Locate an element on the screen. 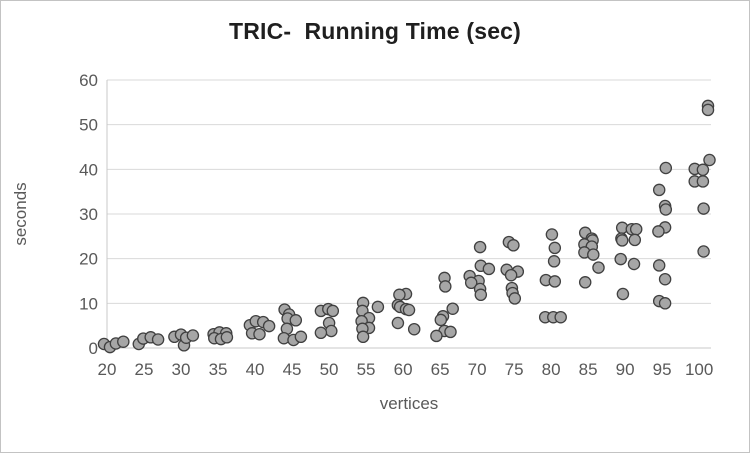 Image resolution: width=750 pixels, height=453 pixels. y-tick-label-50: 50 is located at coordinates (88, 125).